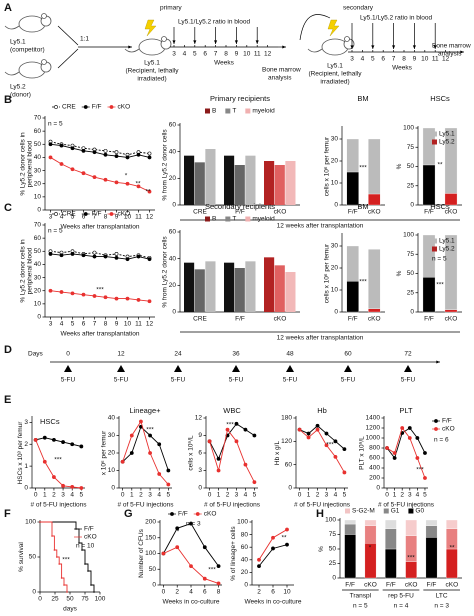 This screenshot has width=474, height=616. Describe the element at coordinates (411, 254) in the screenshot. I see `y-tick-label: 75` at that location.